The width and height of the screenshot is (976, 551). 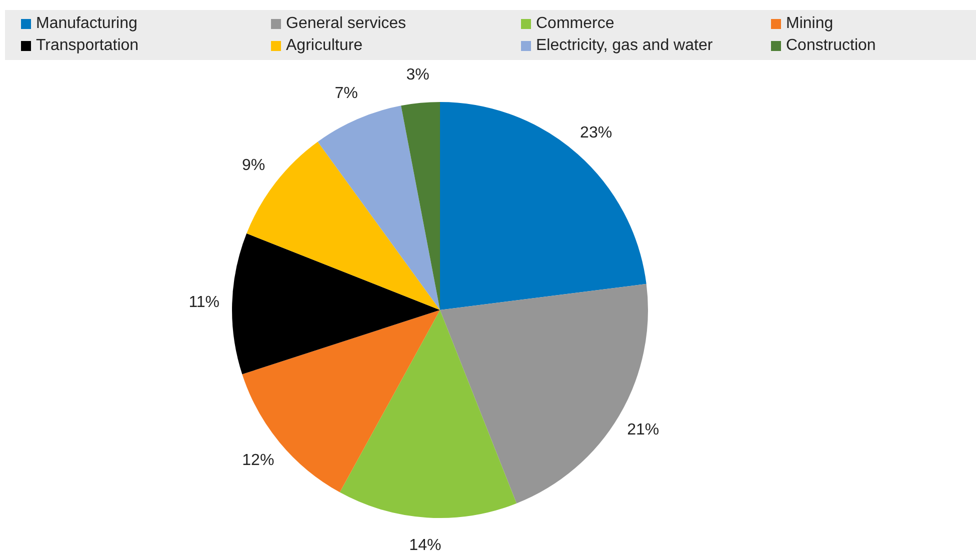 What do you see at coordinates (254, 165) in the screenshot?
I see `data-label: 9%` at bounding box center [254, 165].